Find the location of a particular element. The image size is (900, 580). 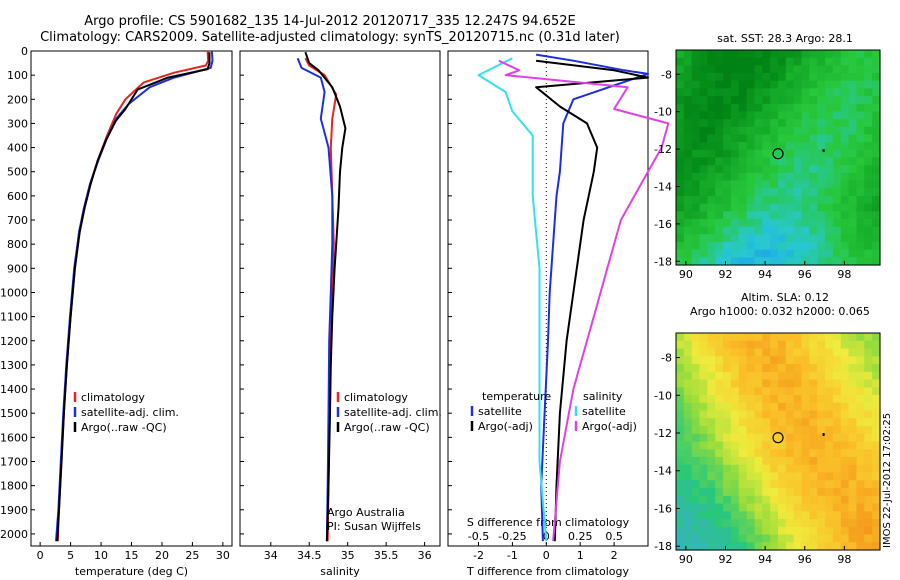

panel-1-series-1-line is located at coordinates (315, 299).